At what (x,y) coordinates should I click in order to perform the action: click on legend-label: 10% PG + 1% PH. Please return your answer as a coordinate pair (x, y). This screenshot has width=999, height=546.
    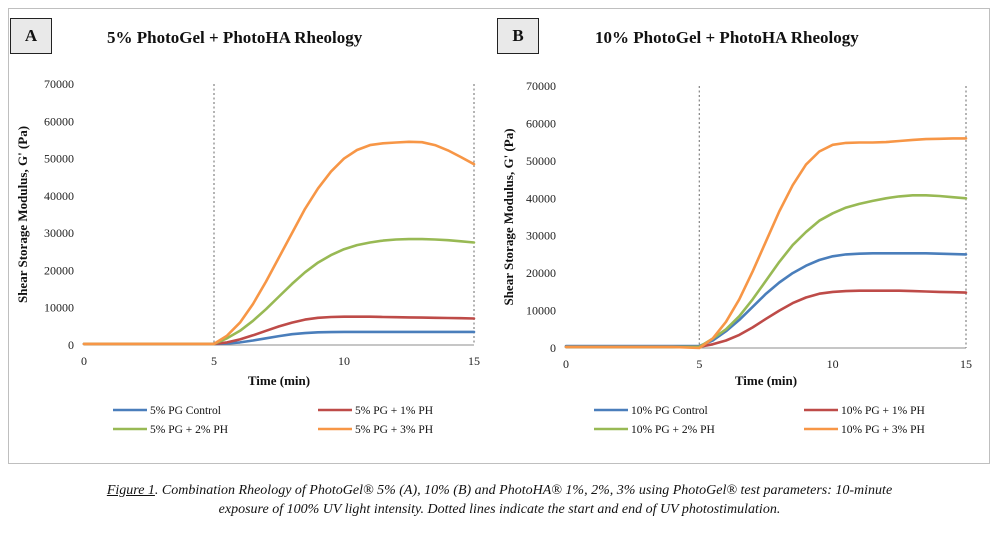
    Looking at the image, I should click on (883, 411).